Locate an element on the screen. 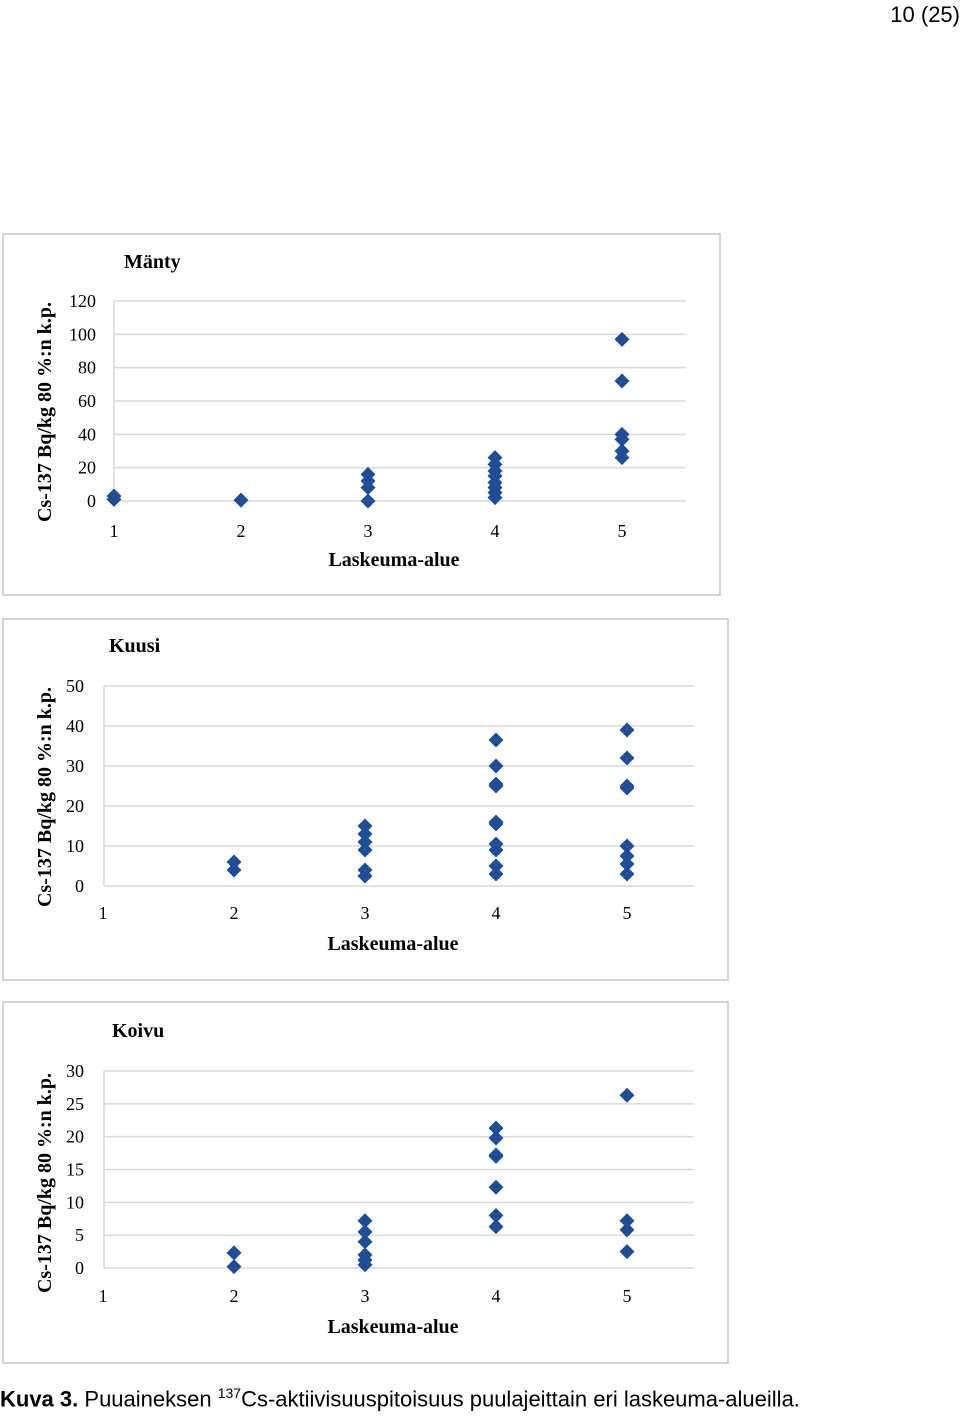  y-tick-label: 80 is located at coordinates (87, 368).